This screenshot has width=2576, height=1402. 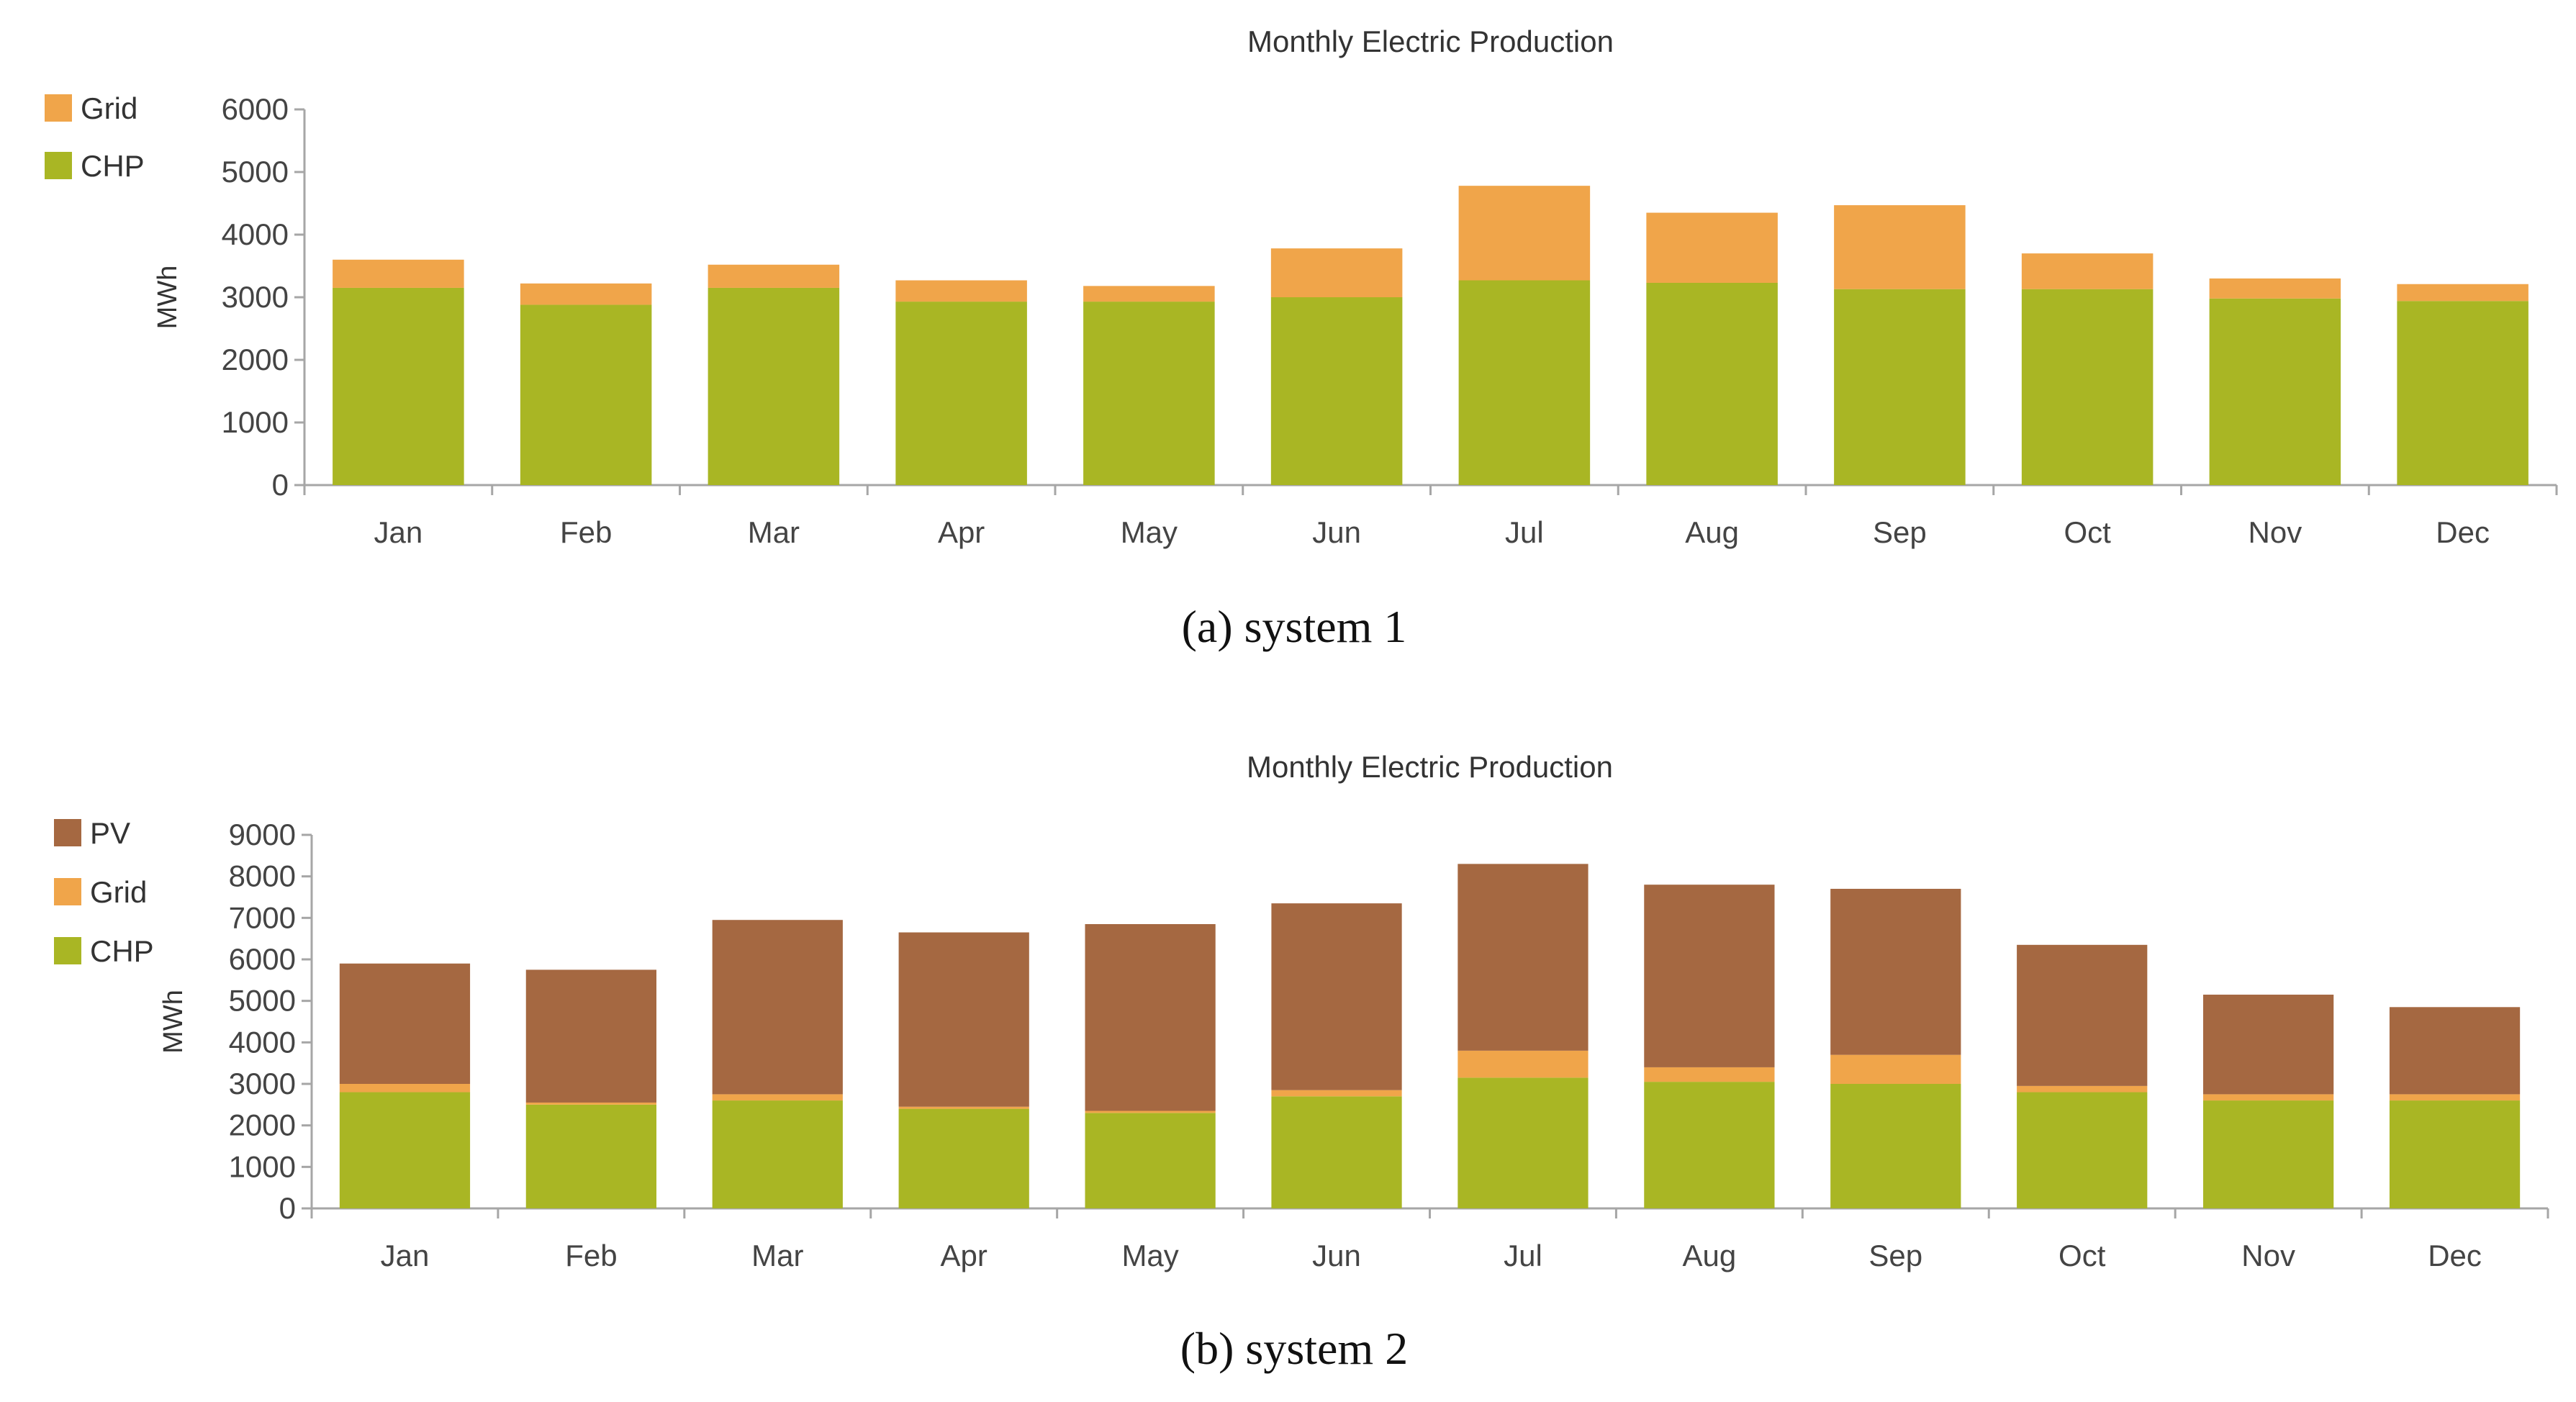 I want to click on bar-pv-mar, so click(x=777, y=1007).